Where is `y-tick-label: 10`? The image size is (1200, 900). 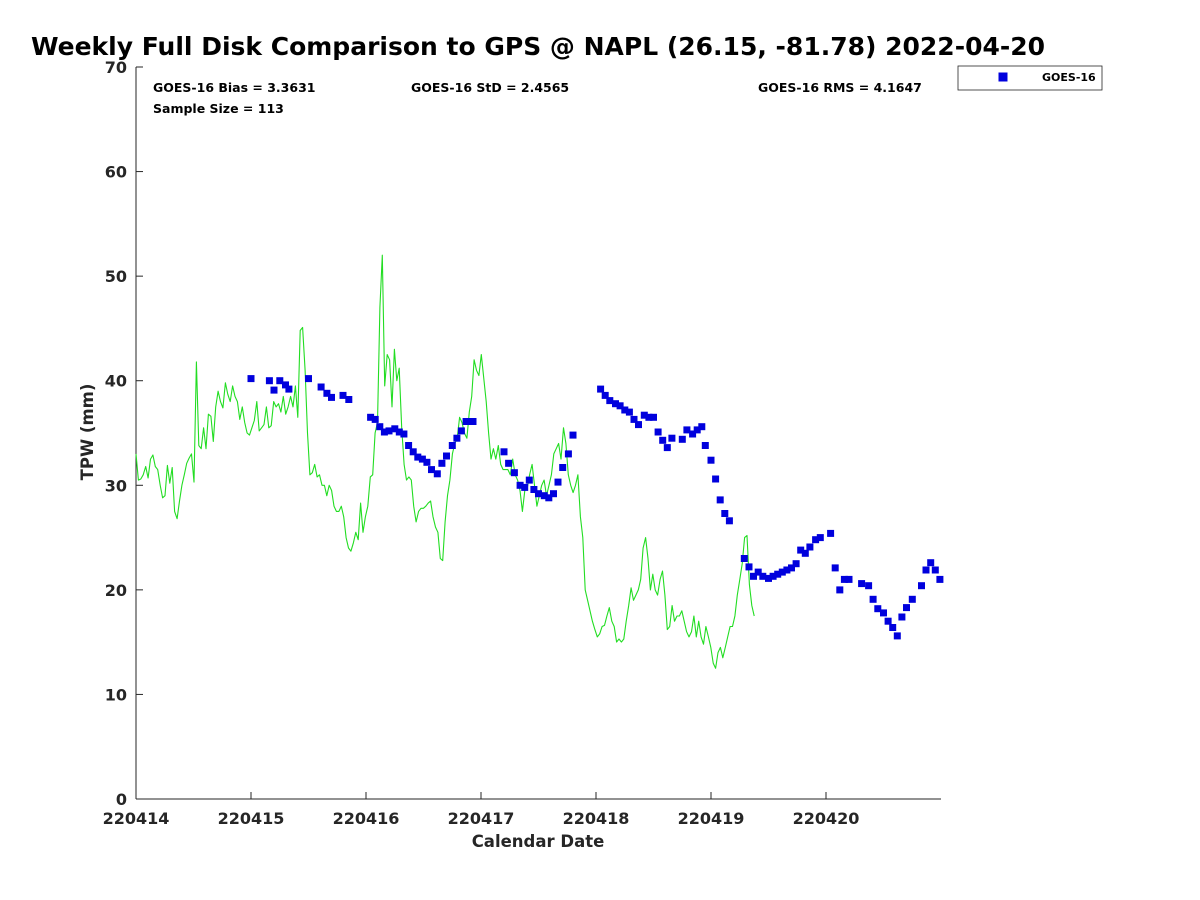 y-tick-label: 10 is located at coordinates (116, 694).